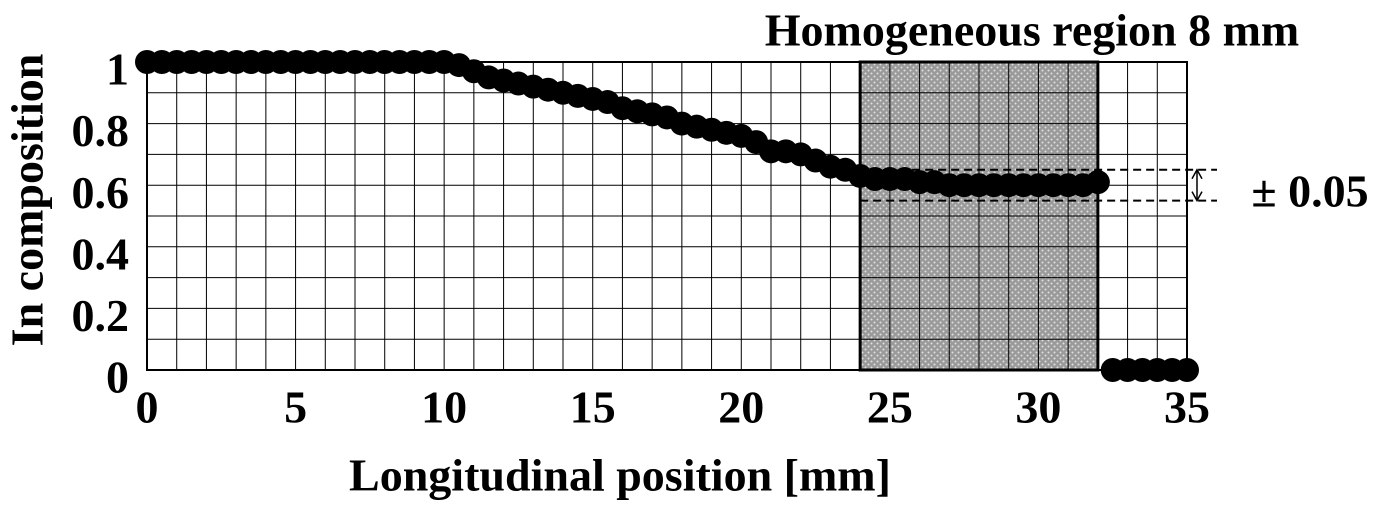 The height and width of the screenshot is (506, 1385). I want to click on x-tick-label: 30, so click(1038, 407).